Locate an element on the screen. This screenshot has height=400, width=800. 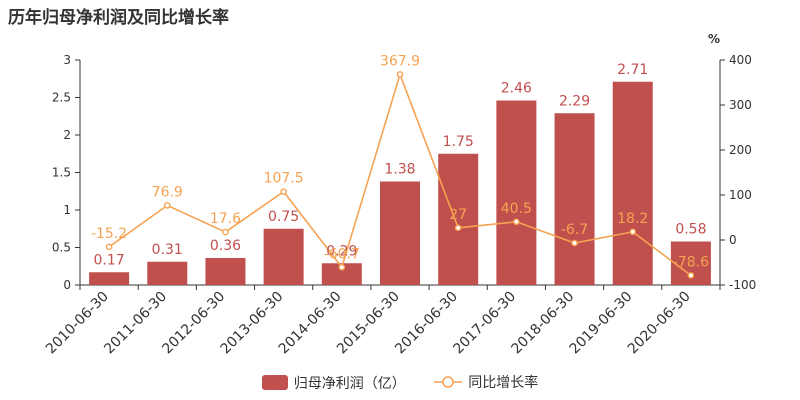
line-value-label: 76.9 is located at coordinates (167, 192).